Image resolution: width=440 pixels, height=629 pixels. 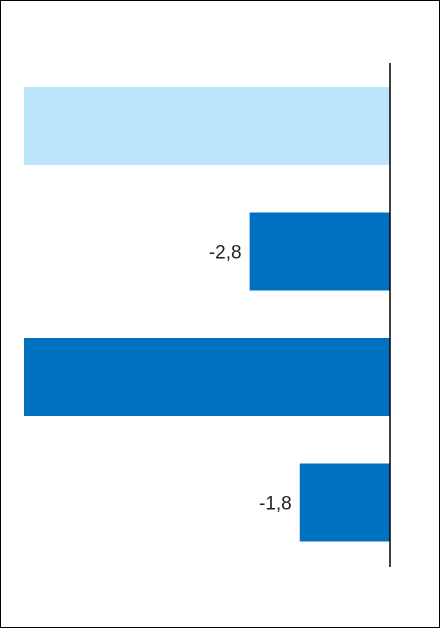 What do you see at coordinates (225, 253) in the screenshot?
I see `bar-2-value-label: -2,8` at bounding box center [225, 253].